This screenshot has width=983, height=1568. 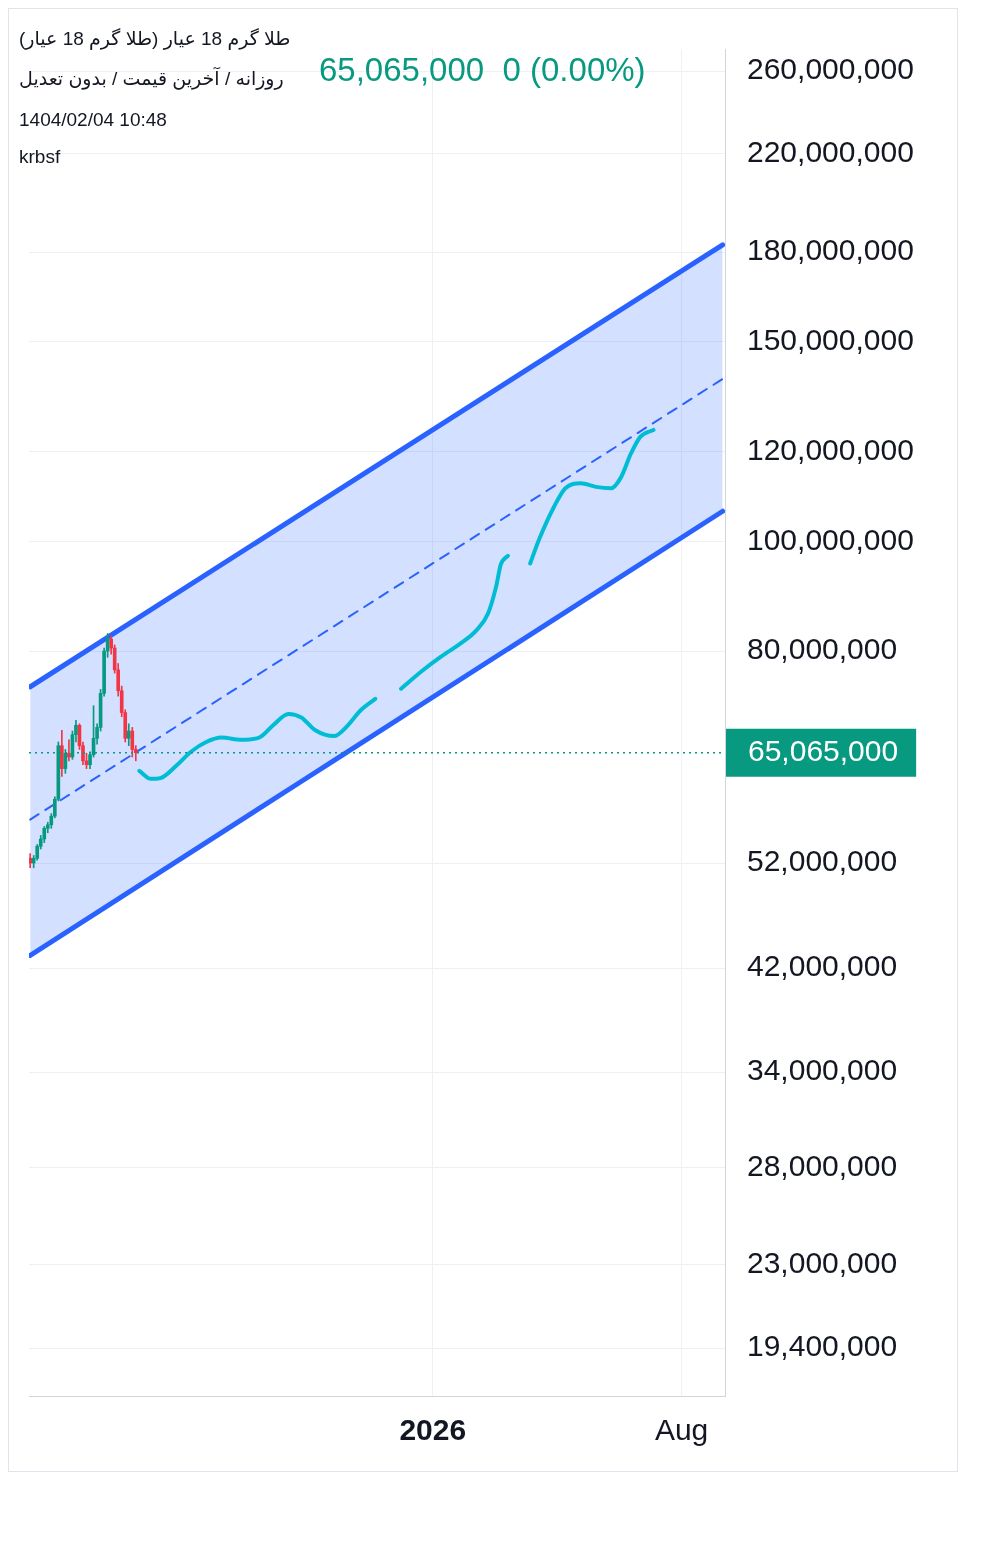 I want to click on y-tick-label: 150,000,000, so click(x=830, y=340).